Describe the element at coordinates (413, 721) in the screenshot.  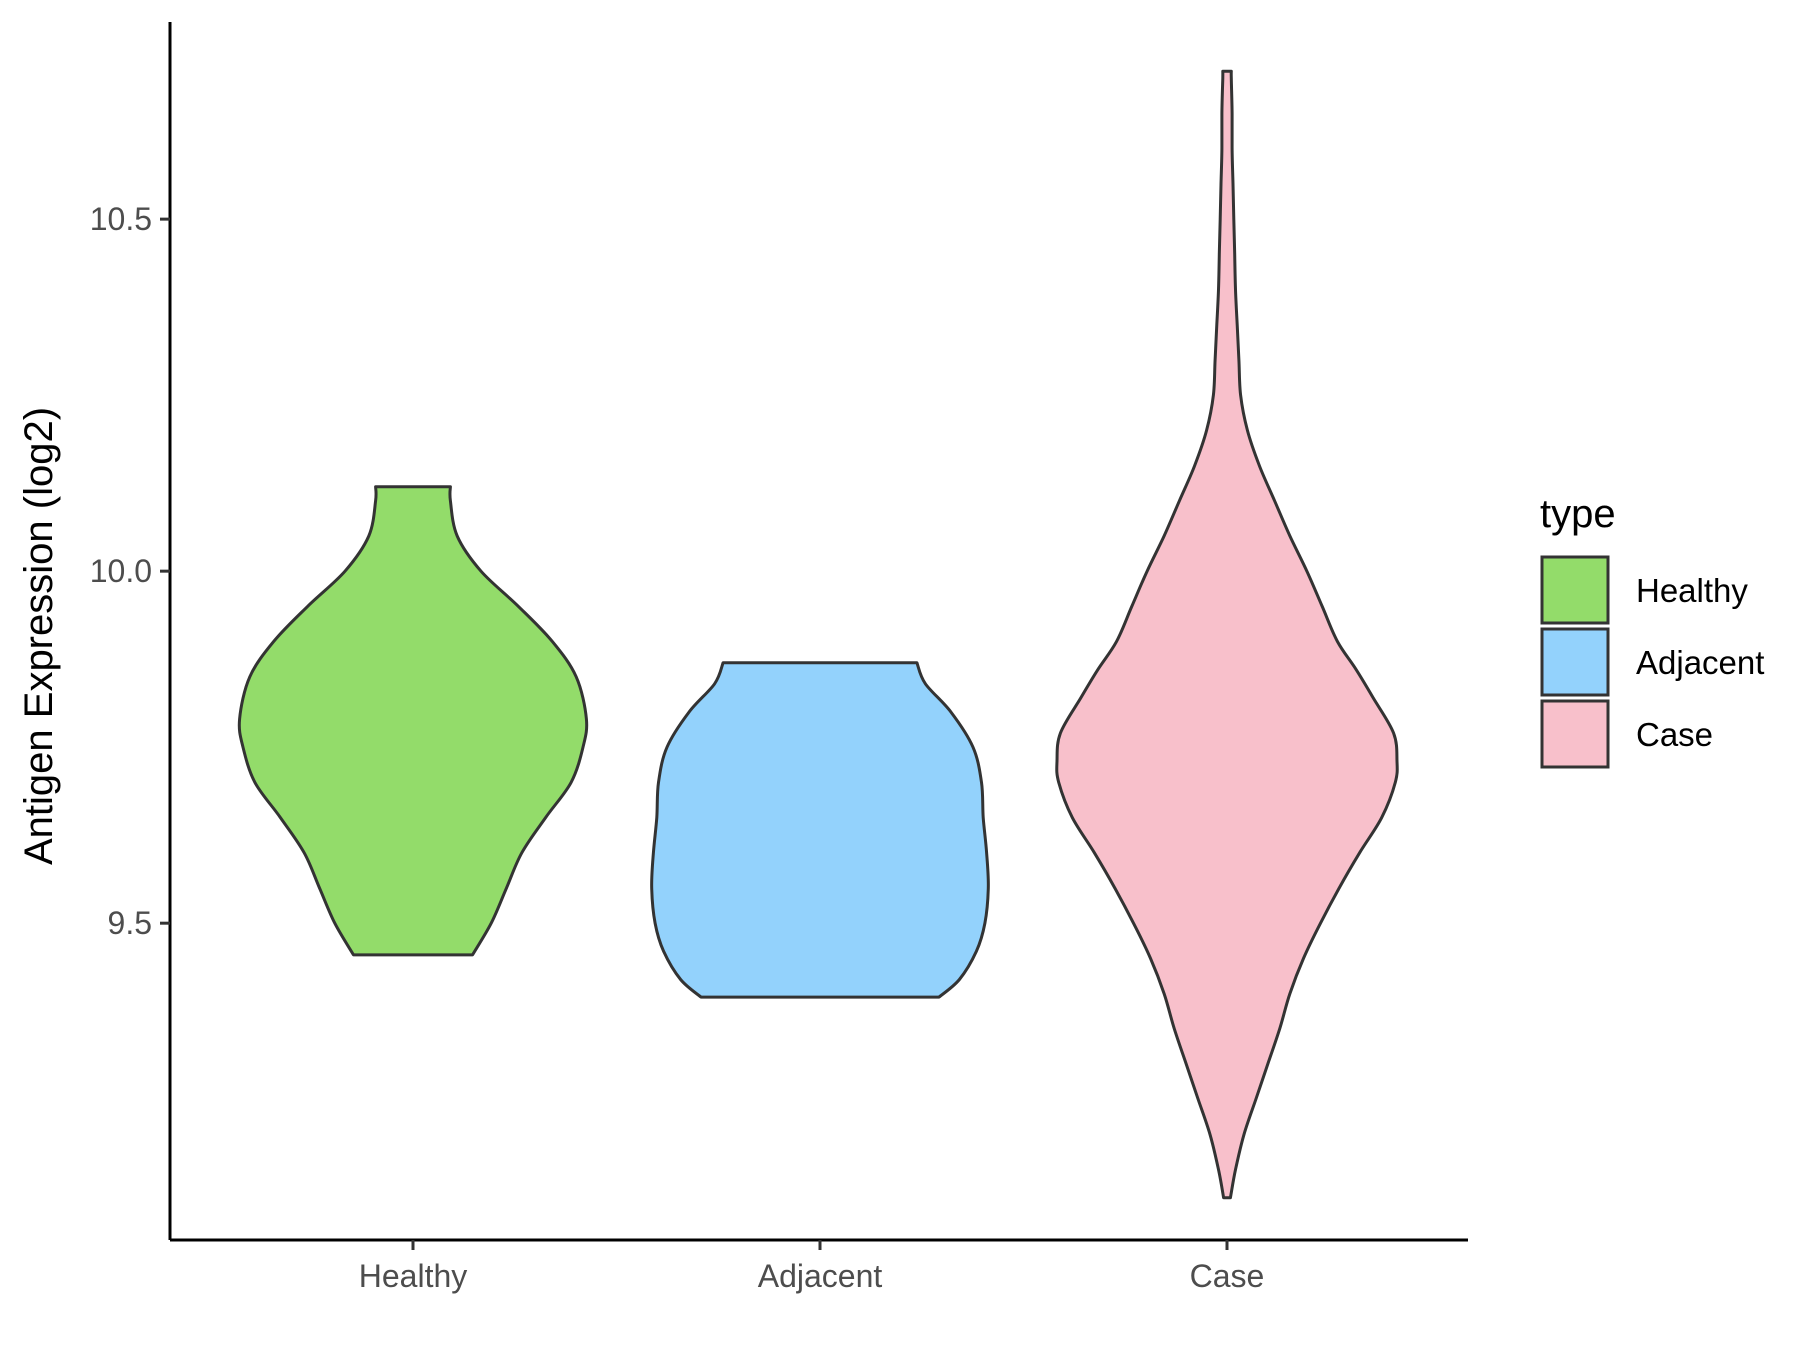
I see `violin-healthy` at that location.